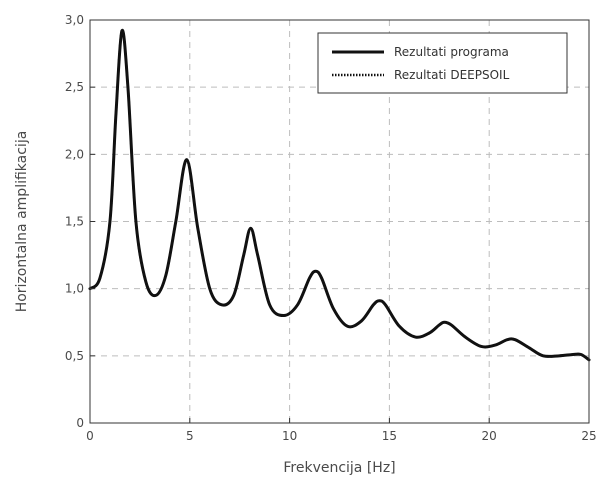 This screenshot has width=598, height=477. What do you see at coordinates (339, 468) in the screenshot?
I see `x-axis-label: Frekvencija [Hz]` at bounding box center [339, 468].